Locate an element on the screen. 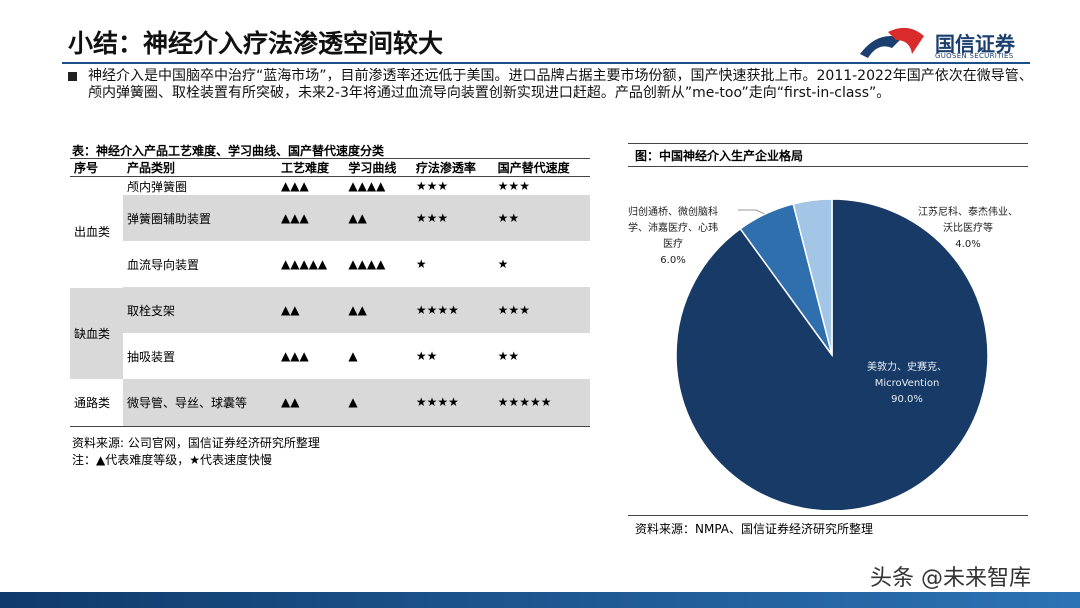 This screenshot has height=608, width=1080. slide-title: 小结：神经介入疗法渗透空间较大 is located at coordinates (256, 43).